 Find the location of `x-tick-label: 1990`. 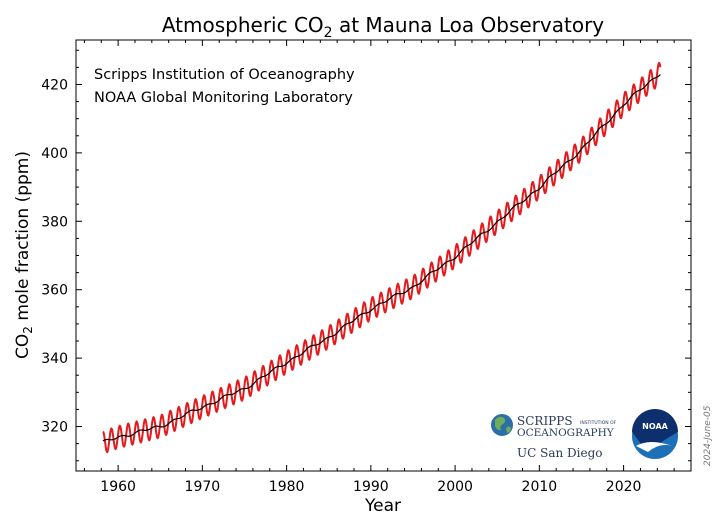

x-tick-label: 1990 is located at coordinates (371, 487).